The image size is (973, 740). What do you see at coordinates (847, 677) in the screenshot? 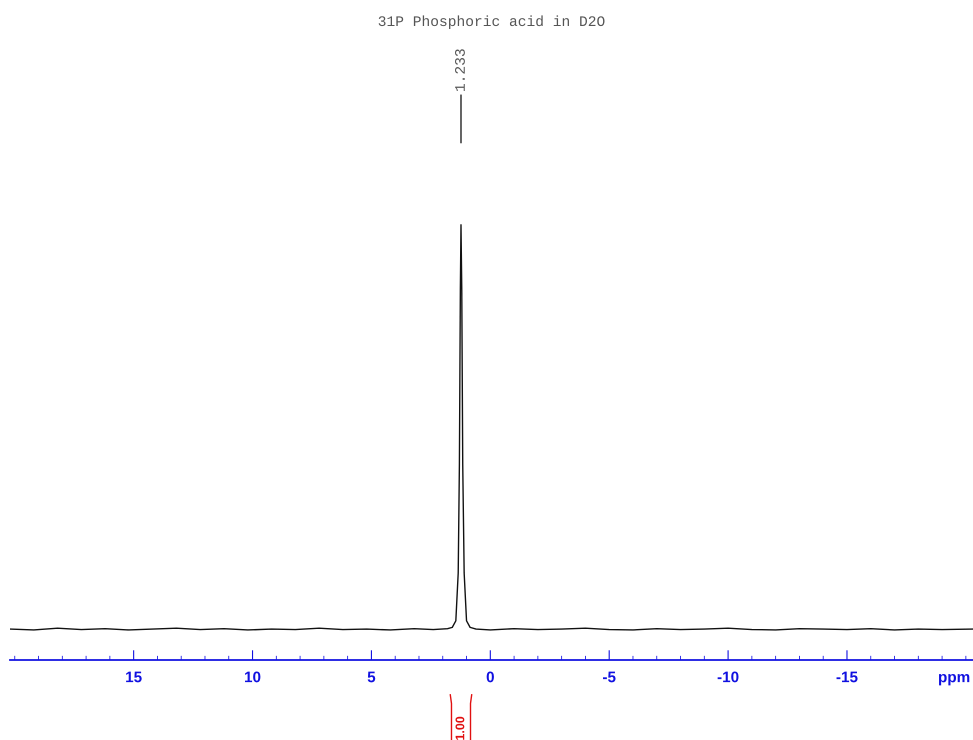
I see `x-tick-label: -15` at bounding box center [847, 677].